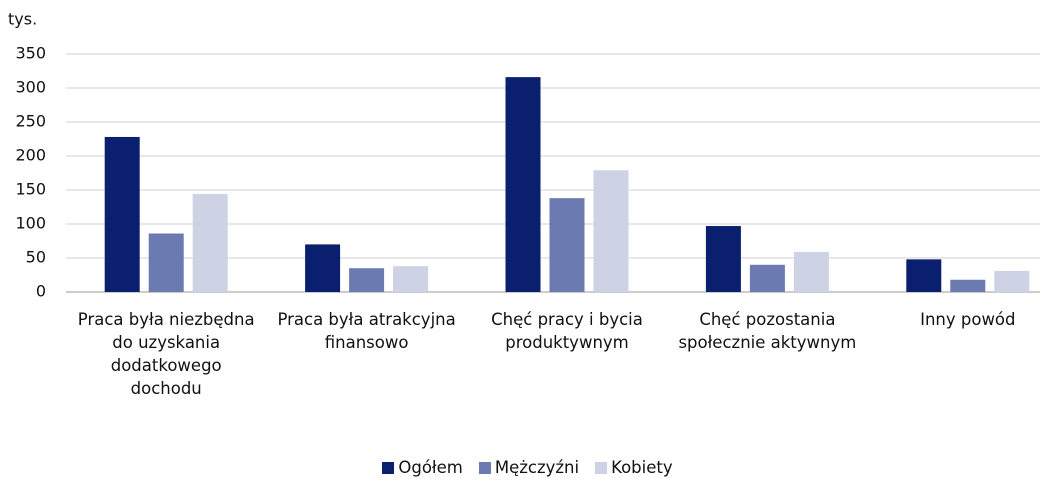 The image size is (1055, 482). What do you see at coordinates (537, 467) in the screenshot?
I see `legend-label: Mężczyźni` at bounding box center [537, 467].